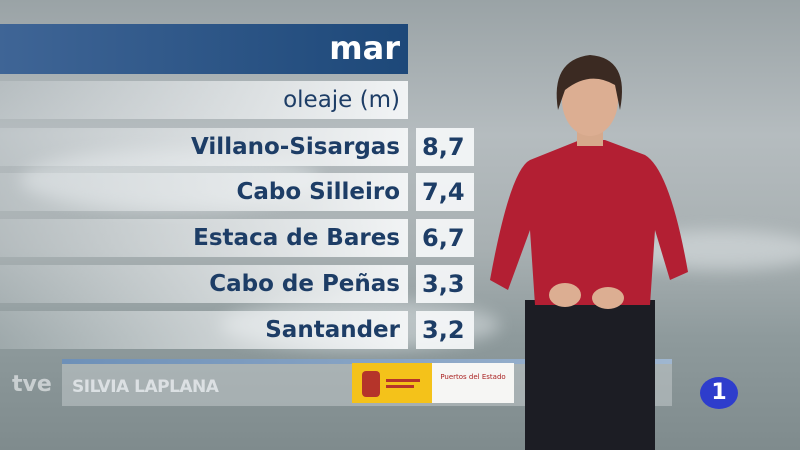 Image resolution: width=800 pixels, height=450 pixels. Describe the element at coordinates (445, 147) in the screenshot. I see `wave-value: 8,7` at that location.